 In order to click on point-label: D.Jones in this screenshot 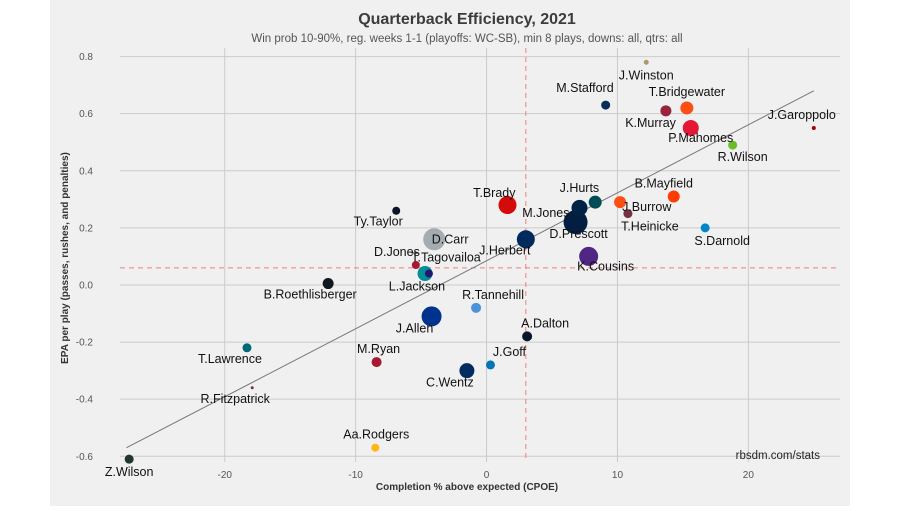, I will do `click(397, 252)`.